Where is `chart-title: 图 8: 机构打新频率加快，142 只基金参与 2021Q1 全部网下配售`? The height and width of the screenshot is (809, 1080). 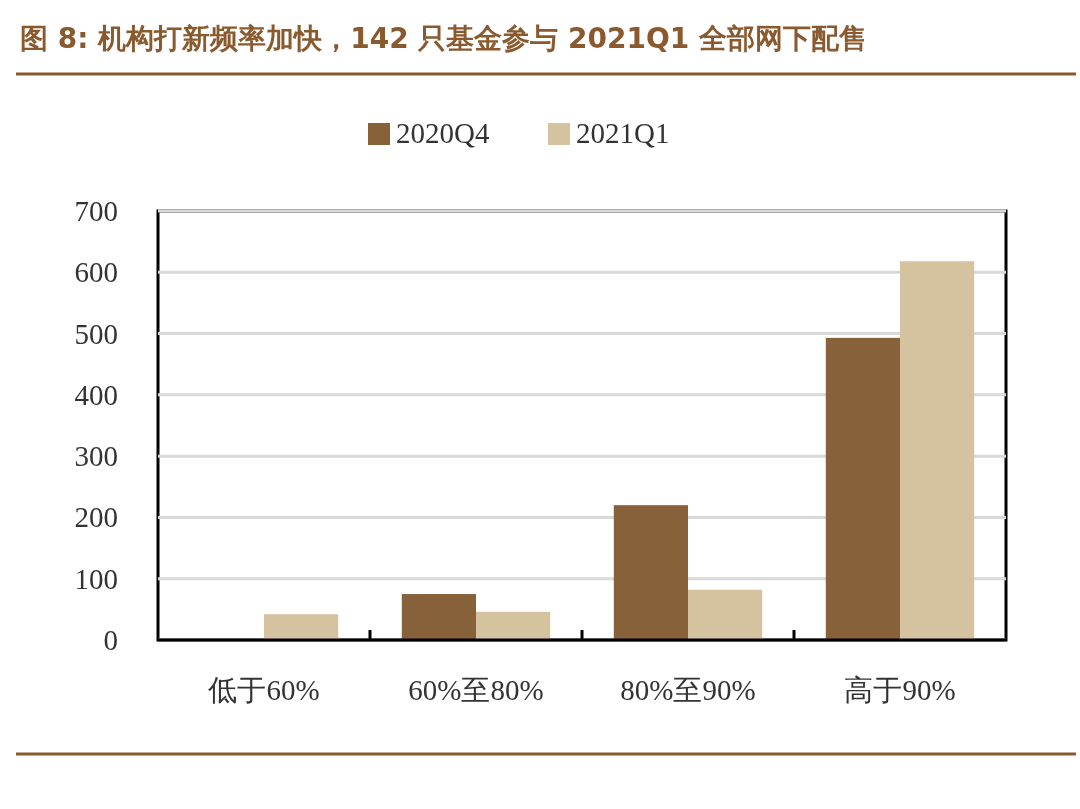
chart-title: 图 8: 机构打新频率加快，142 只基金参与 2021Q1 全部网下配售 is located at coordinates (444, 38).